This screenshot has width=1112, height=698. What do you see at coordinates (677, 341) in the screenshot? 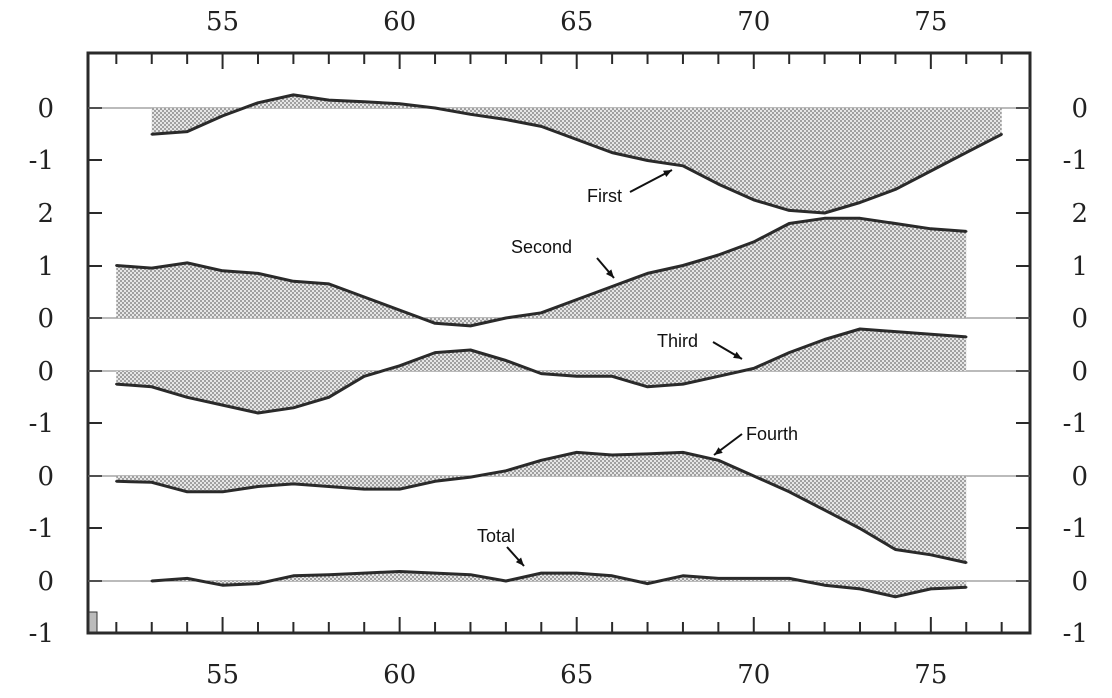
I see `series-label: Third` at bounding box center [677, 341].